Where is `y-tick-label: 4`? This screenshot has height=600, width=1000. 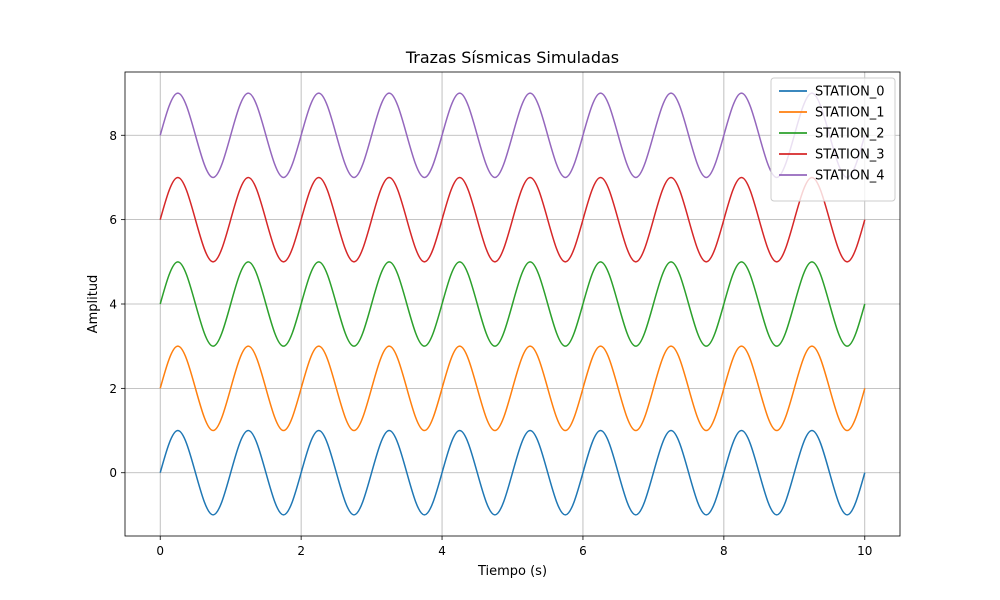 y-tick-label: 4 is located at coordinates (113, 305).